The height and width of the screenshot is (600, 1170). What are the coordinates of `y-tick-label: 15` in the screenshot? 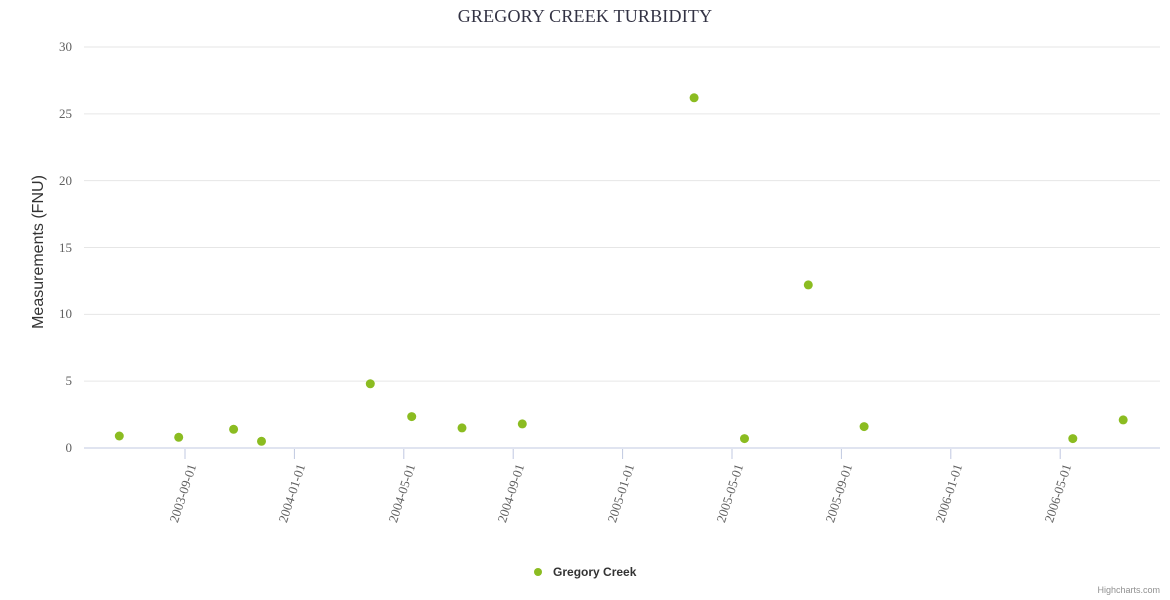 It's located at (65, 247).